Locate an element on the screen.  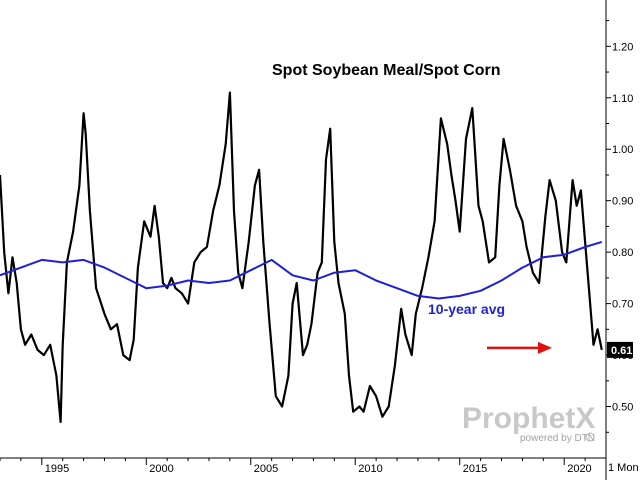
y-tick-label: 1.00 is located at coordinates (622, 150).